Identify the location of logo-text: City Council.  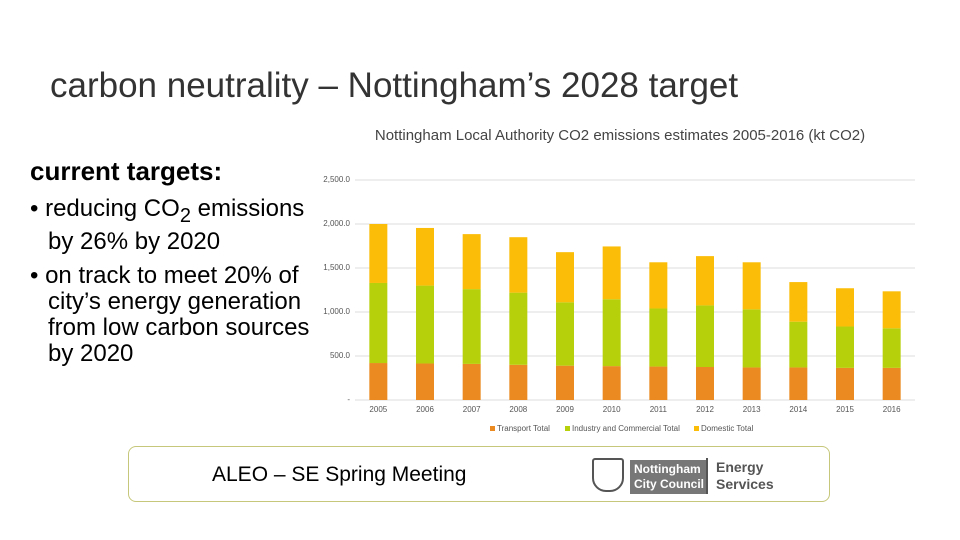
(669, 484).